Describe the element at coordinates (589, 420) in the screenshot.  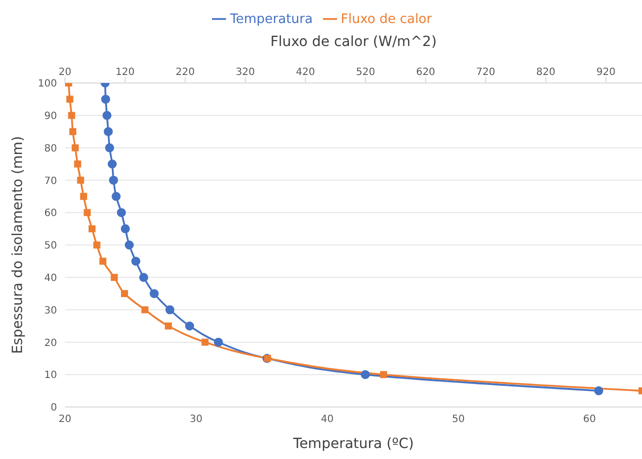
I see `x-tick-label: 60` at that location.